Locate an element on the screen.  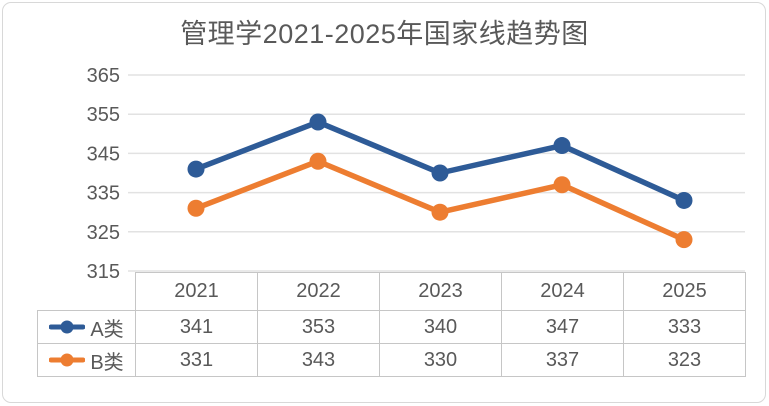
year-header-2023: 2023 is located at coordinates (440, 291).